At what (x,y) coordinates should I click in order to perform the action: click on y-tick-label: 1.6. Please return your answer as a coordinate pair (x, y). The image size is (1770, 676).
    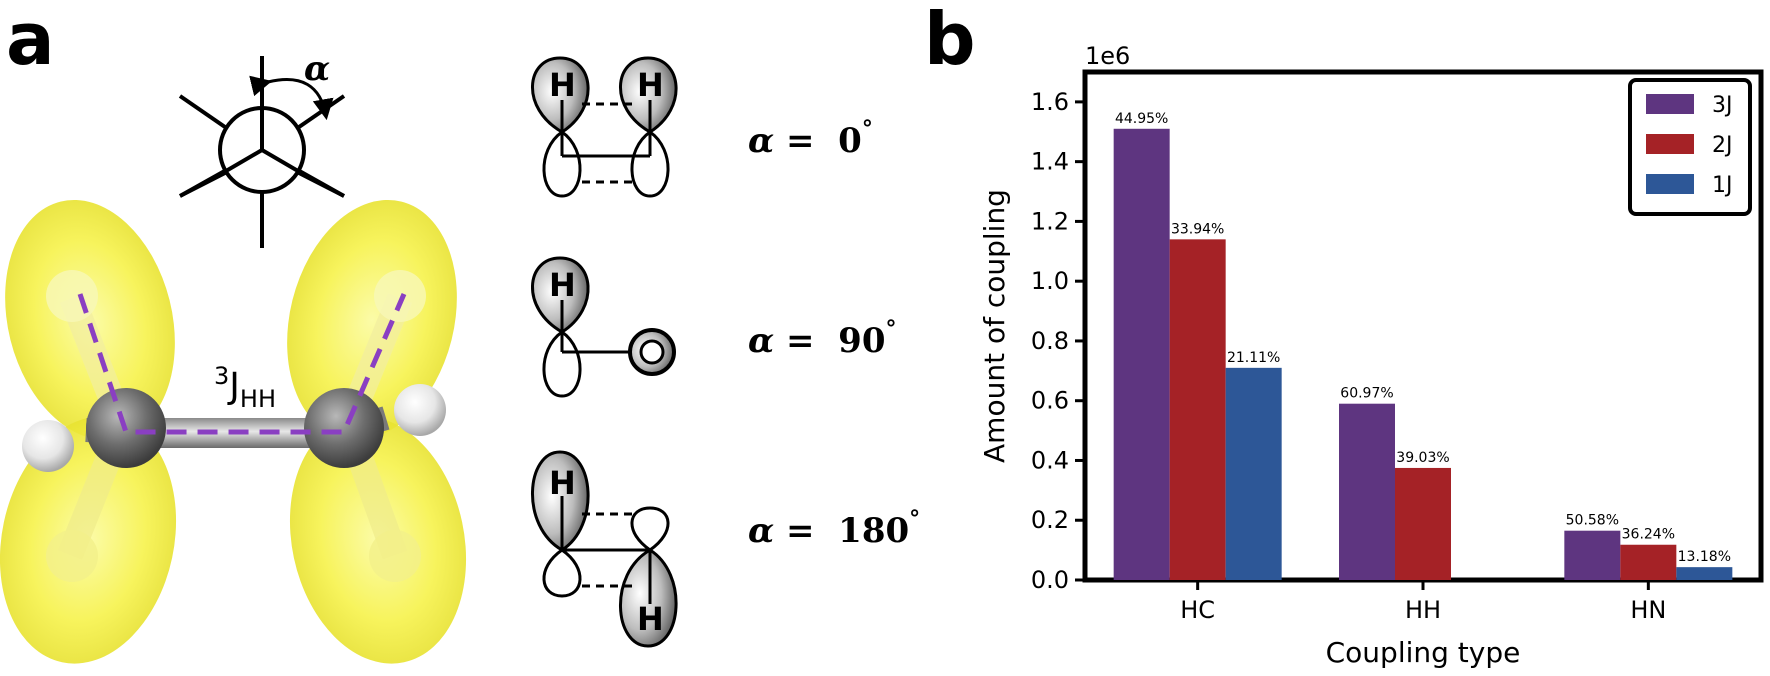
    Looking at the image, I should click on (1050, 102).